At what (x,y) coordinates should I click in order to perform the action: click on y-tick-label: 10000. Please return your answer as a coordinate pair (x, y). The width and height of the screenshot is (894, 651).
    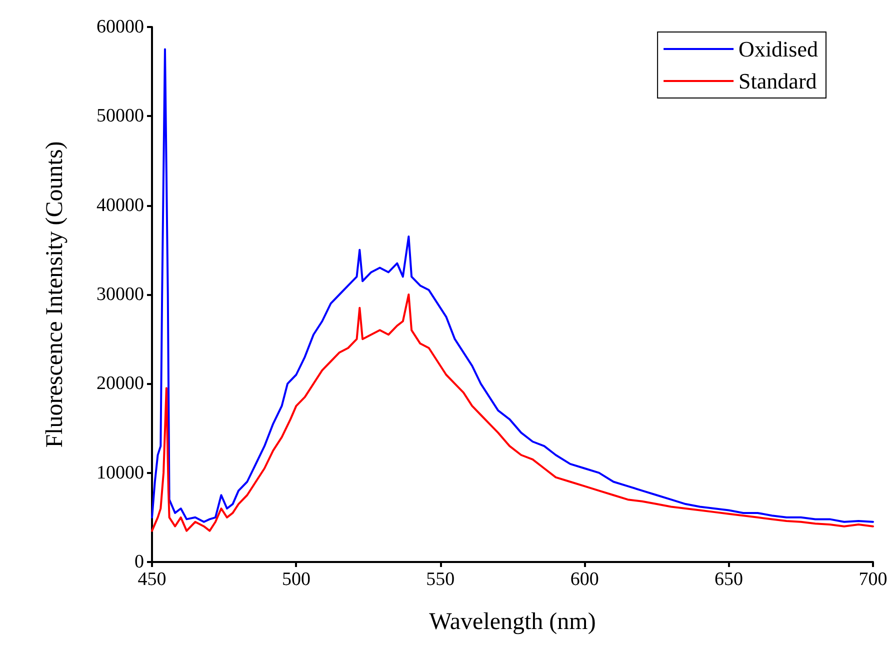
    Looking at the image, I should click on (120, 473).